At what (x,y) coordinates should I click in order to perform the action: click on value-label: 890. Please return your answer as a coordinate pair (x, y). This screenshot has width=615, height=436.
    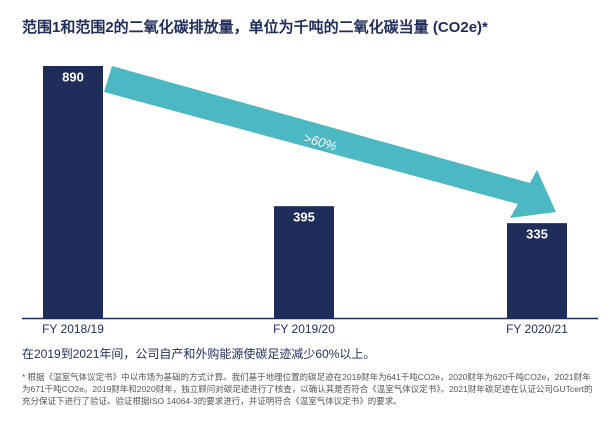
    Looking at the image, I should click on (73, 76).